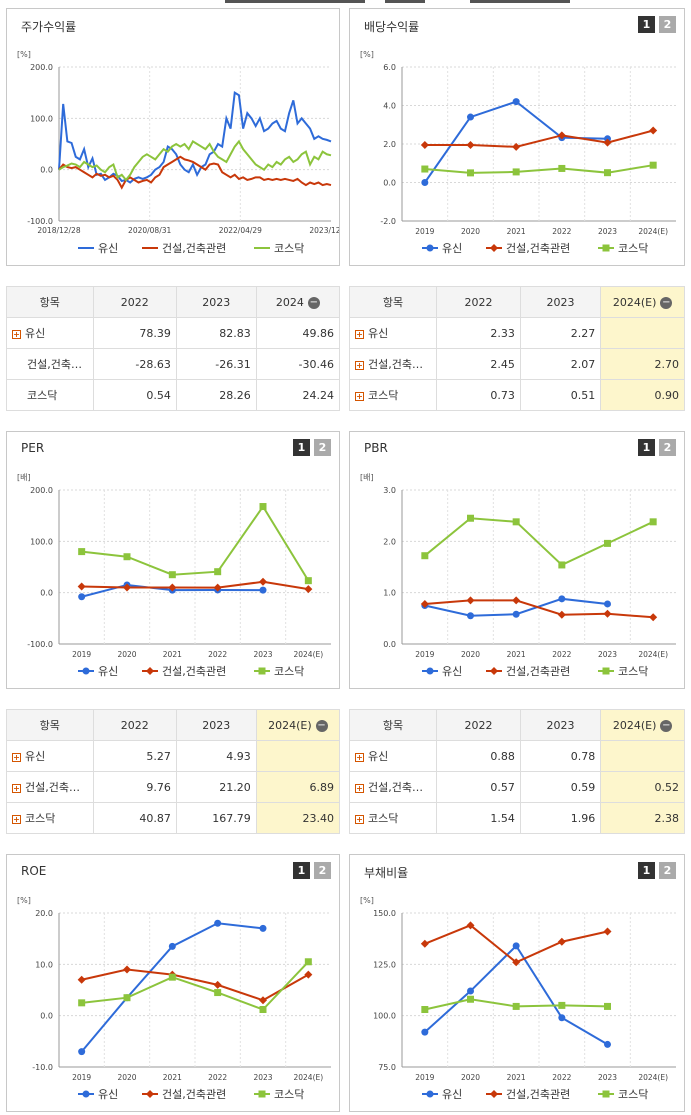 The width and height of the screenshot is (691, 1115). I want to click on row-label: 건설,건축관련, so click(50, 364).